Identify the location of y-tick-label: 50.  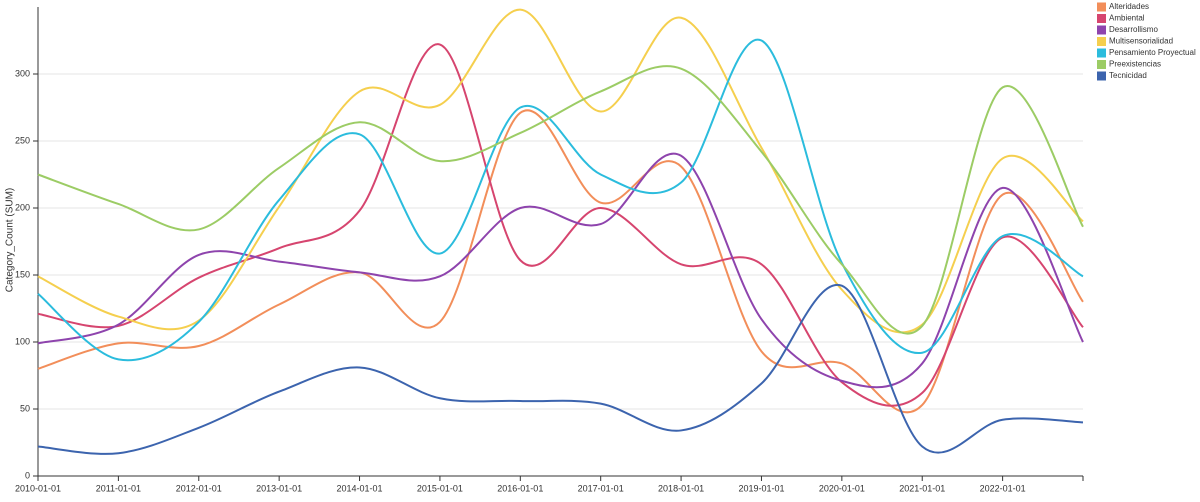
(25, 408).